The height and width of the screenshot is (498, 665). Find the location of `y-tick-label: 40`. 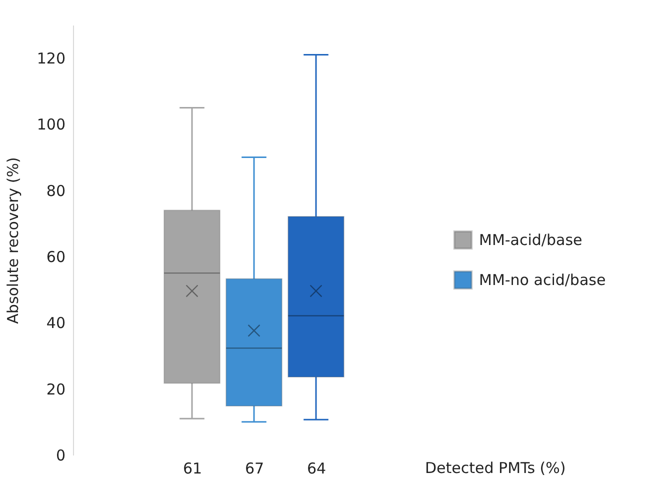

y-tick-label: 40 is located at coordinates (56, 323).